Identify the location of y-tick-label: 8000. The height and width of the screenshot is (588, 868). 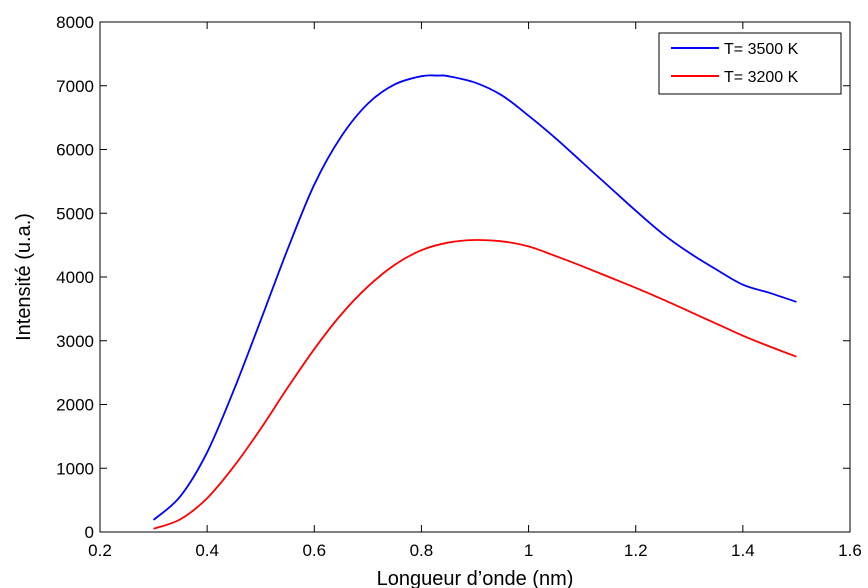
(75, 22).